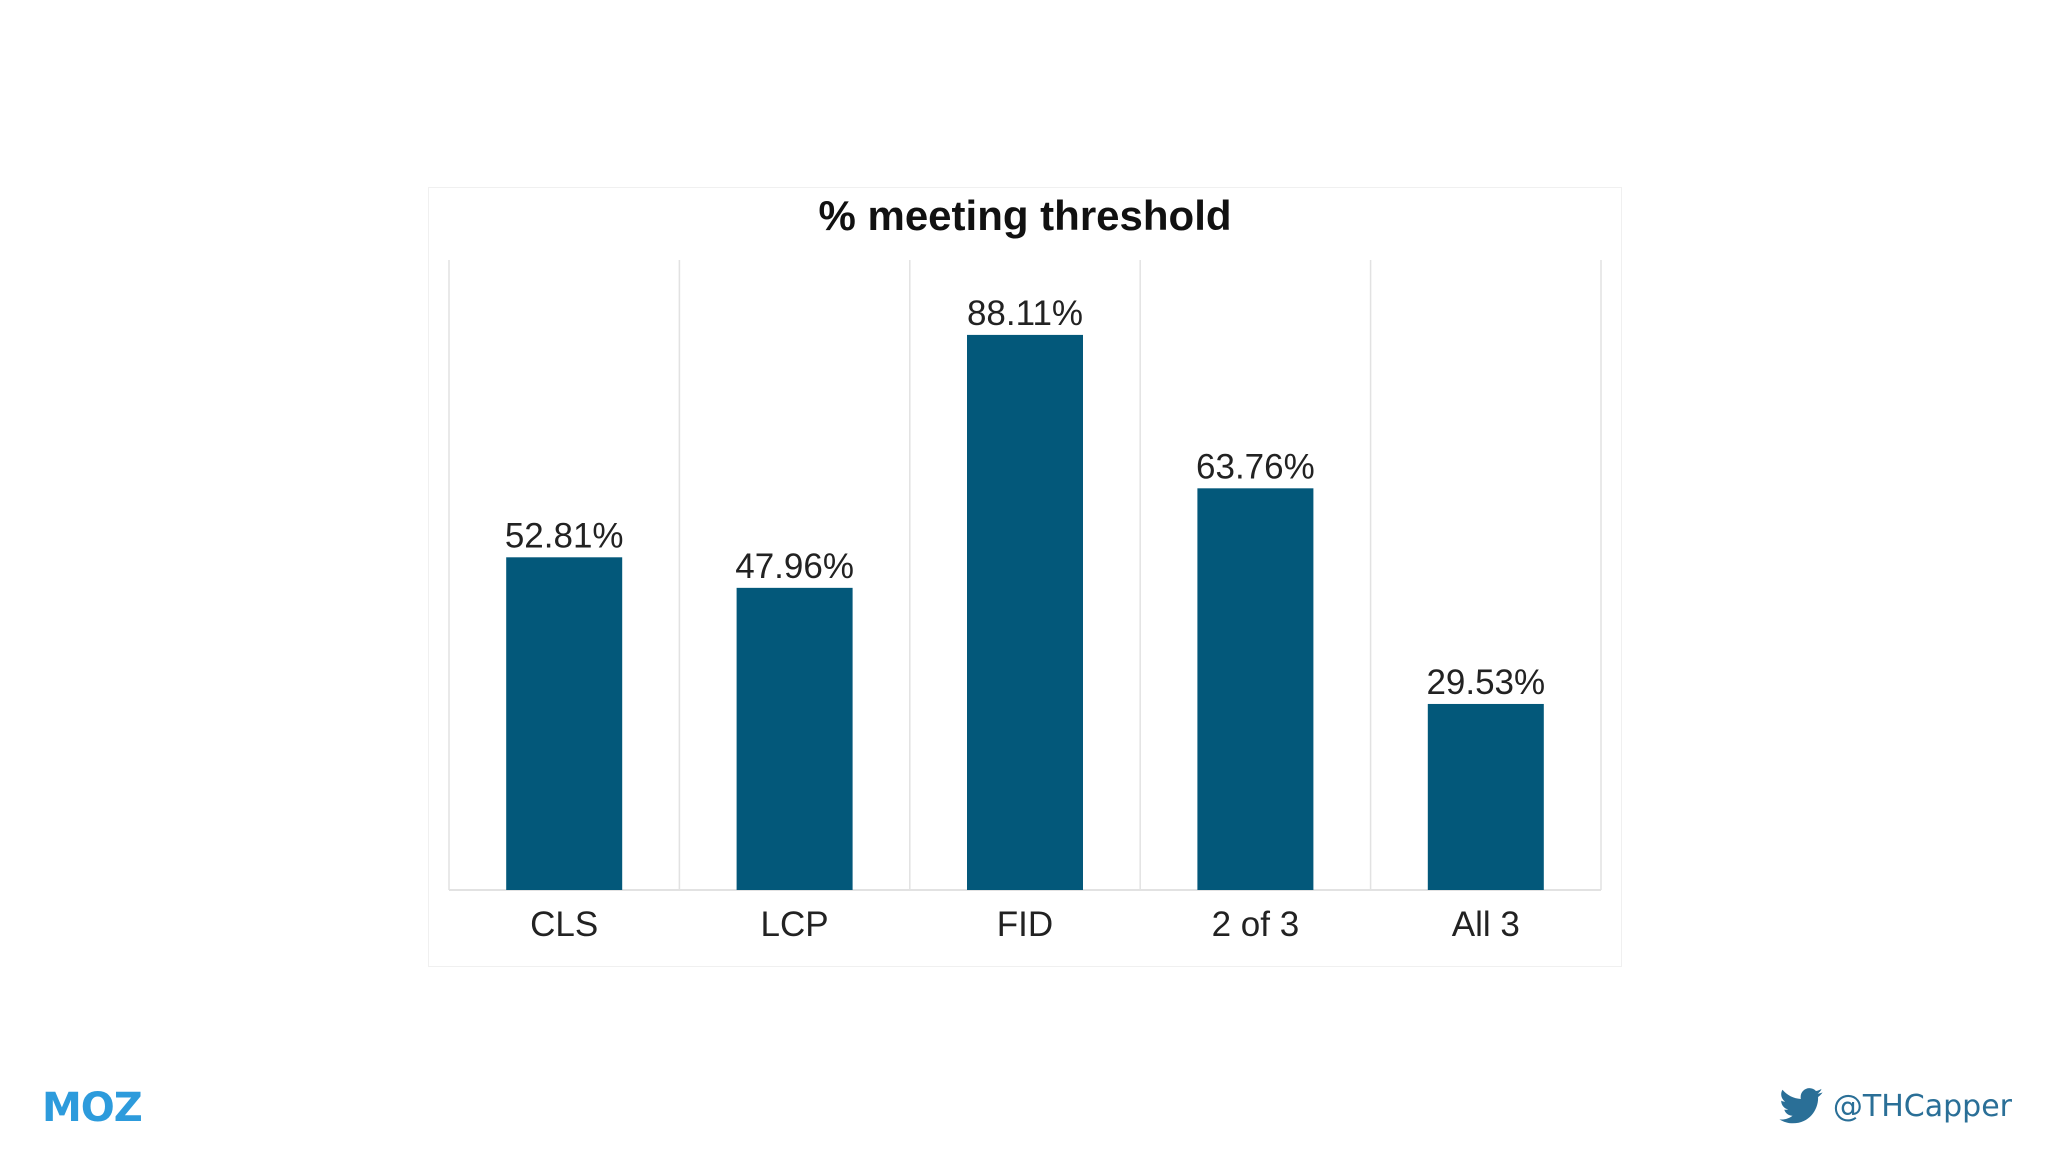 The height and width of the screenshot is (1152, 2048). I want to click on chart-title: % meeting threshold, so click(1024, 215).